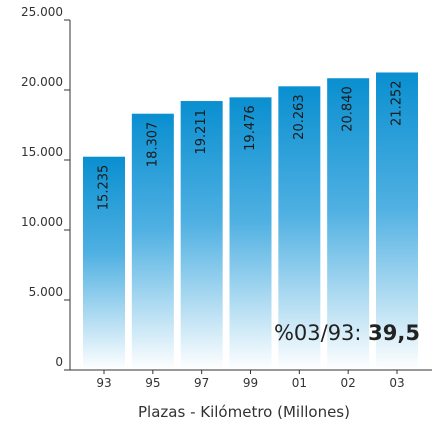  What do you see at coordinates (394, 333) in the screenshot?
I see `annotation-value: 39,5` at bounding box center [394, 333].